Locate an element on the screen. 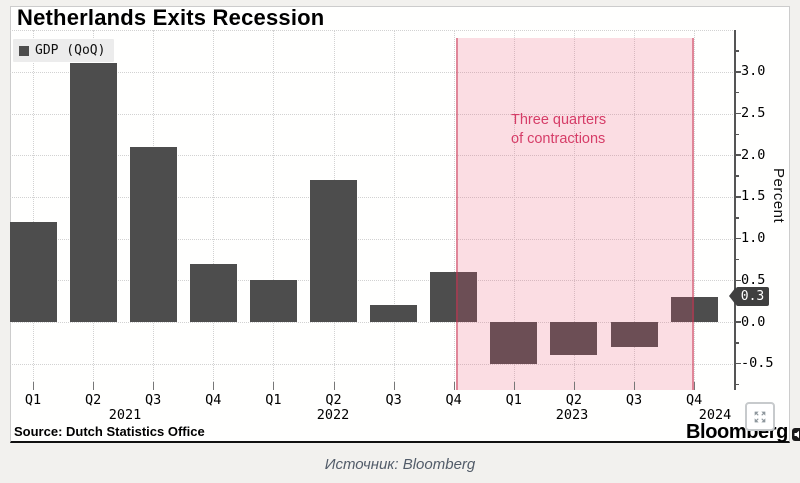 The height and width of the screenshot is (483, 800). legend-swatch-icon is located at coordinates (24, 50).